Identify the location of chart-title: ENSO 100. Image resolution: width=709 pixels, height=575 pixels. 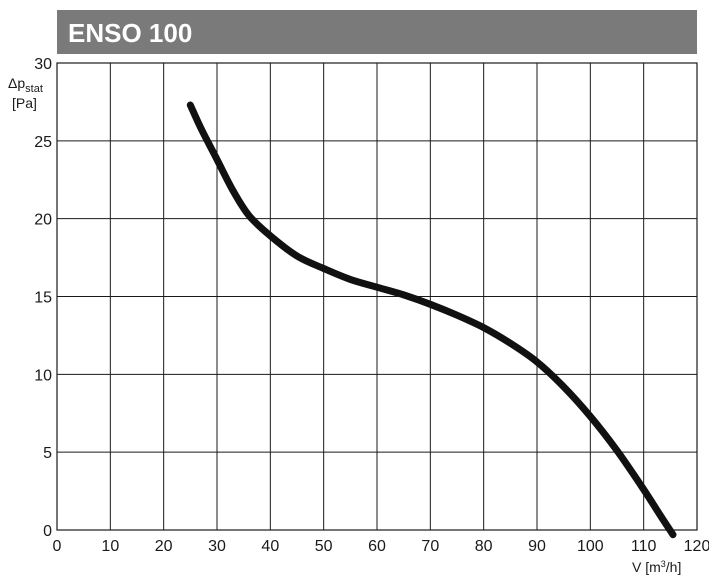
(130, 33).